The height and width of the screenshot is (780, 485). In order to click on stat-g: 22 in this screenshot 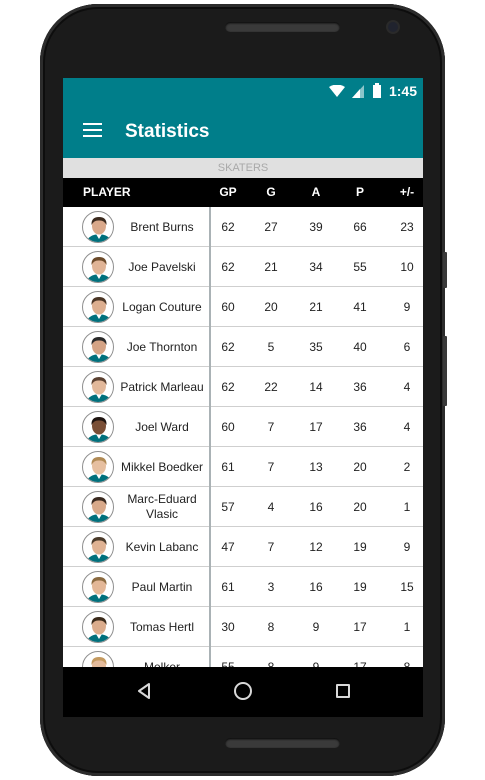, I will do `click(271, 387)`.